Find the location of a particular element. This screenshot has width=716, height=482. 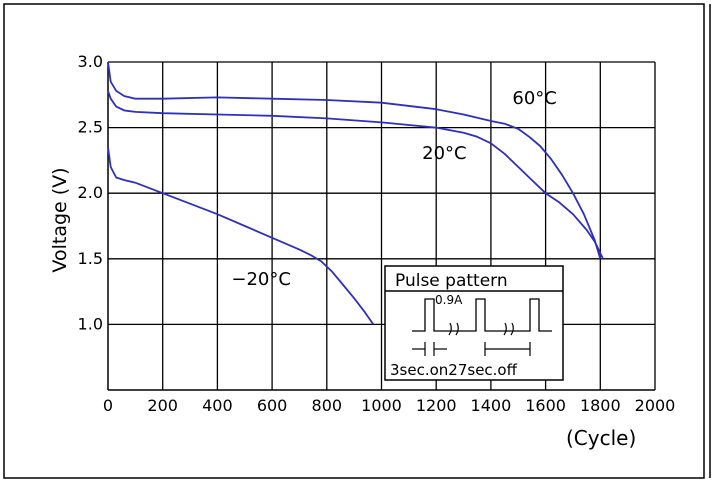

inset-caption: 3sec.on27sec.off is located at coordinates (454, 370).